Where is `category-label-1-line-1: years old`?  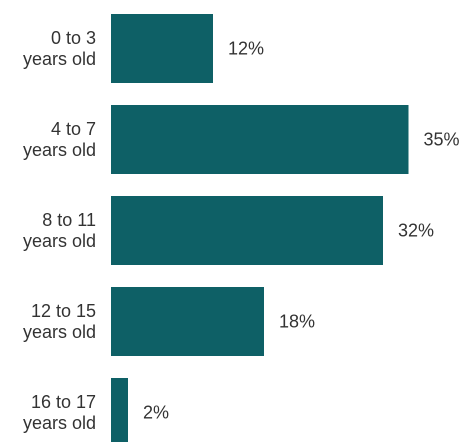
category-label-1-line-1: years old is located at coordinates (59, 150).